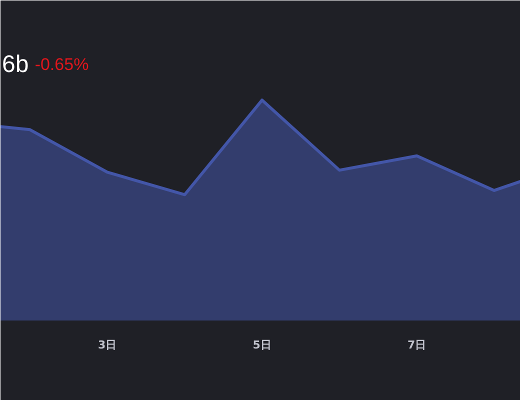  Describe the element at coordinates (416, 345) in the screenshot. I see `x-tick-label: 7日` at that location.